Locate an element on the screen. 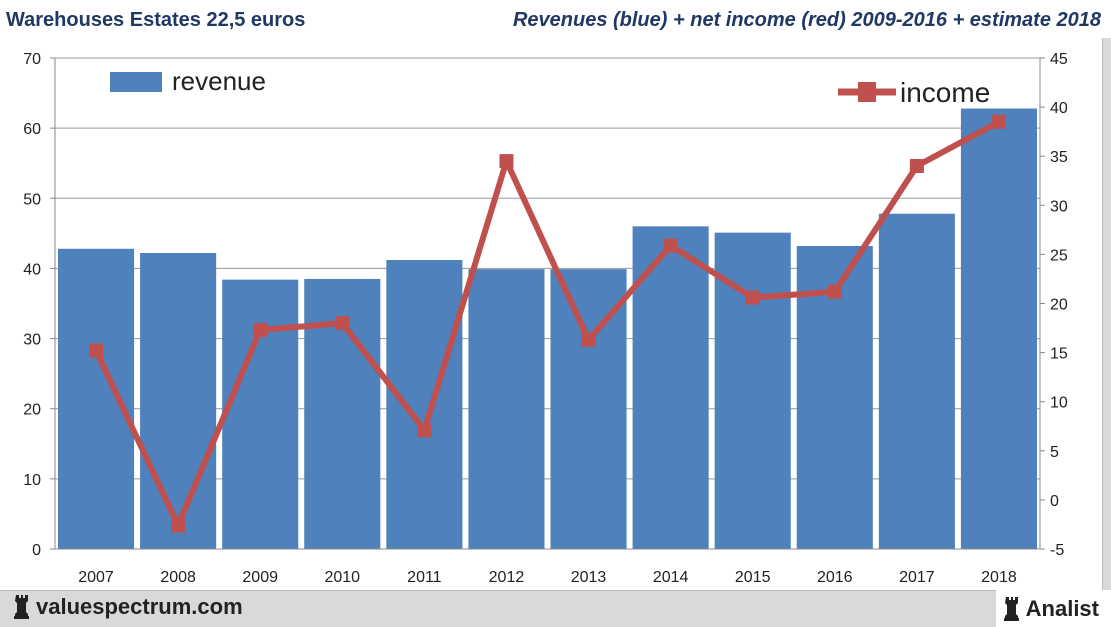  footer-brand: Analist is located at coordinates (1053, 608).